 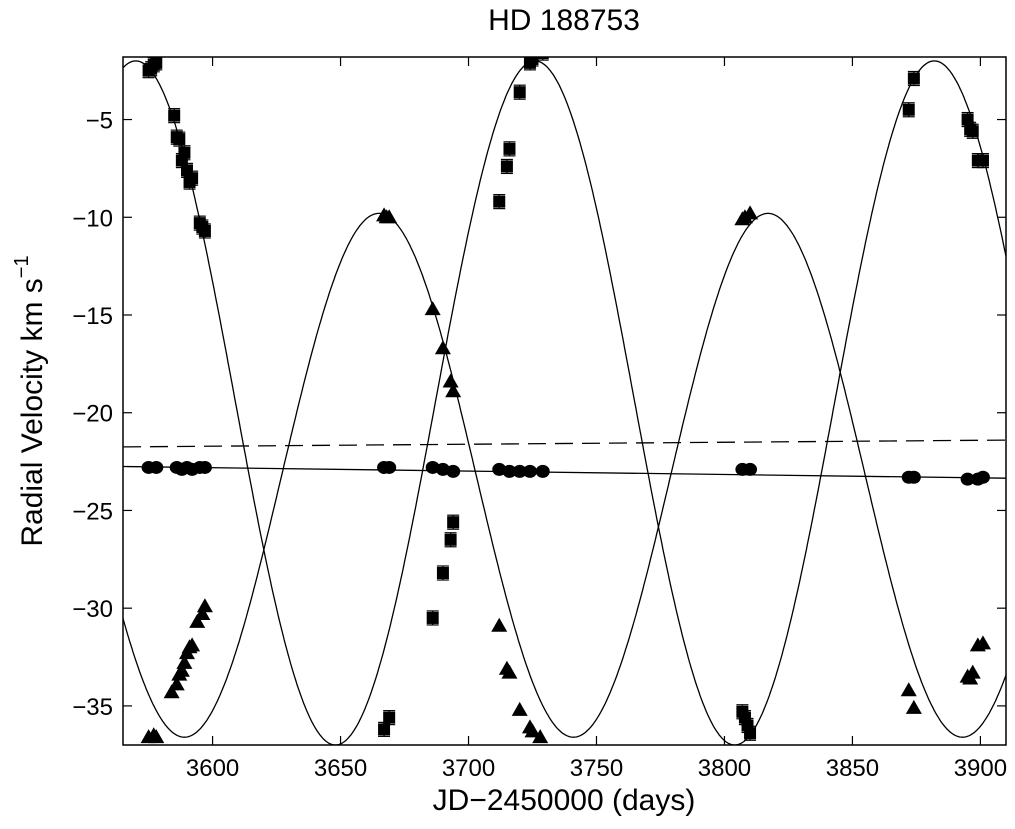 I want to click on y-tick-label: −15, so click(x=92, y=316).